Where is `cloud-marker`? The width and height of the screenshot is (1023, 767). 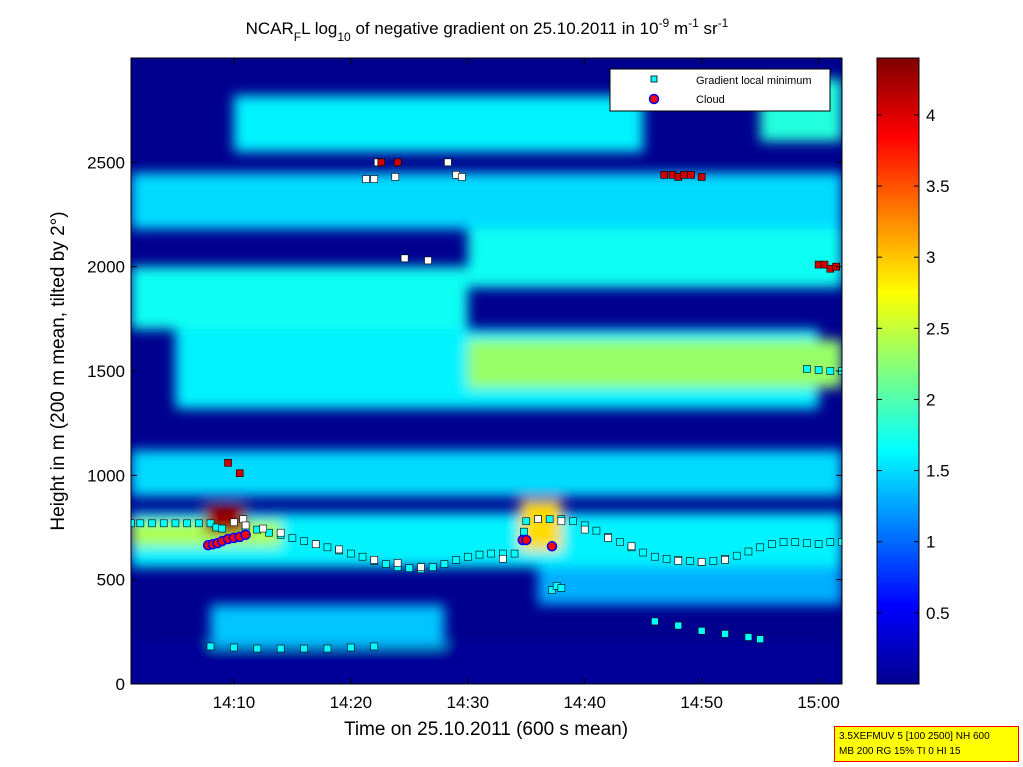
cloud-marker is located at coordinates (526, 540).